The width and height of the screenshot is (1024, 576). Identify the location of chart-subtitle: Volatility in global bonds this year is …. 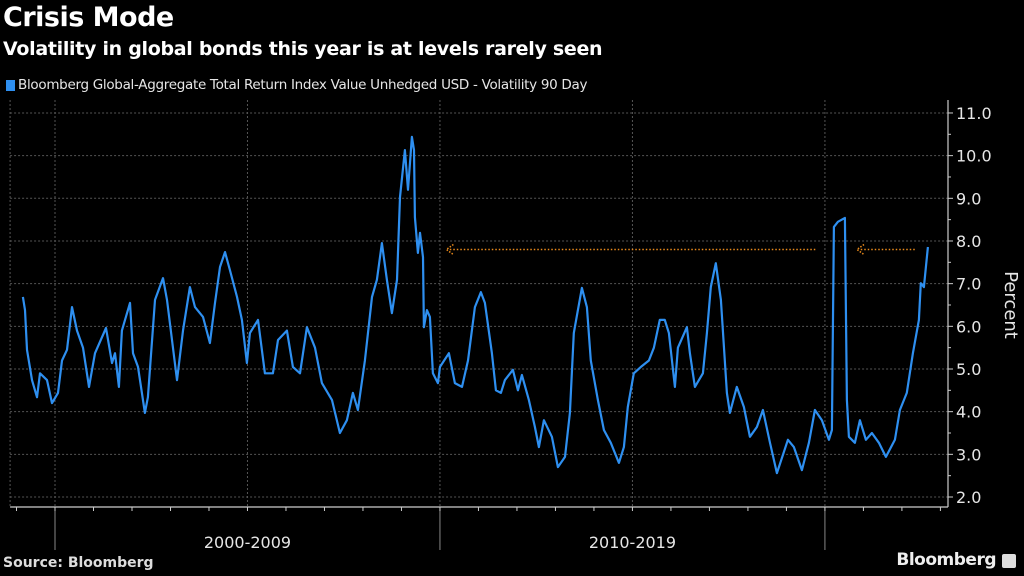
(303, 49).